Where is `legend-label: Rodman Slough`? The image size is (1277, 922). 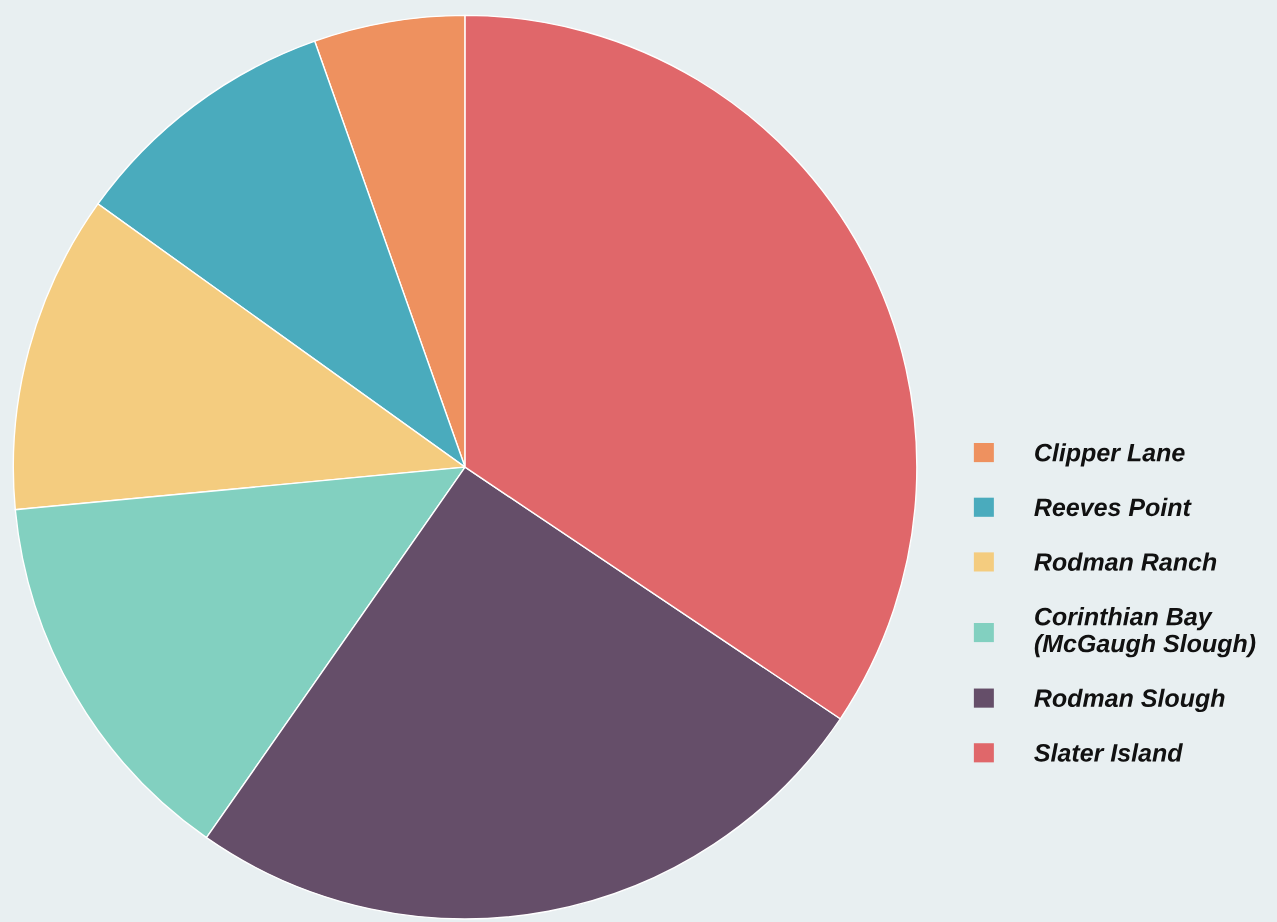 legend-label: Rodman Slough is located at coordinates (1129, 700).